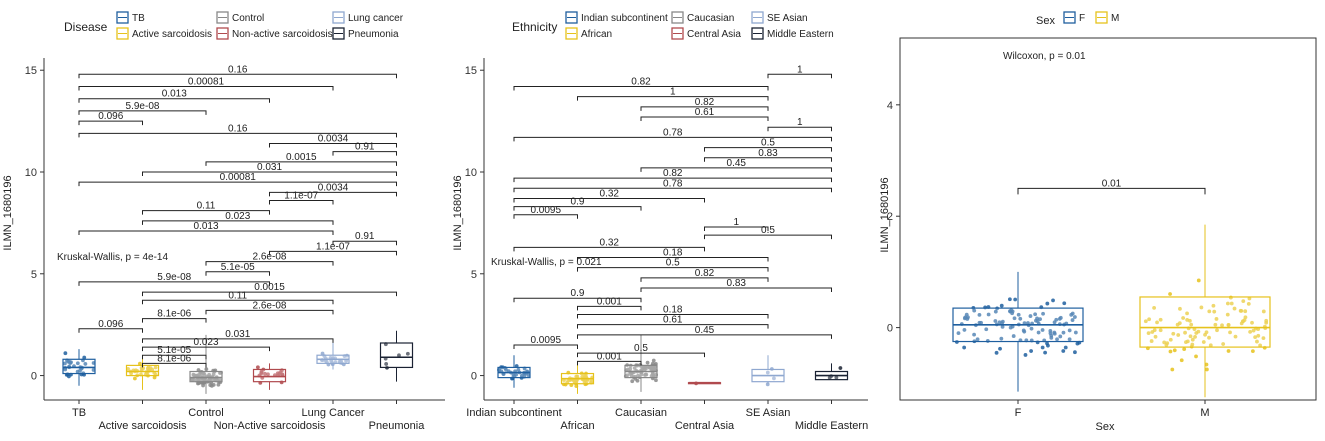  I want to click on ethnicity-legend-title: Ethnicity, so click(534, 27).